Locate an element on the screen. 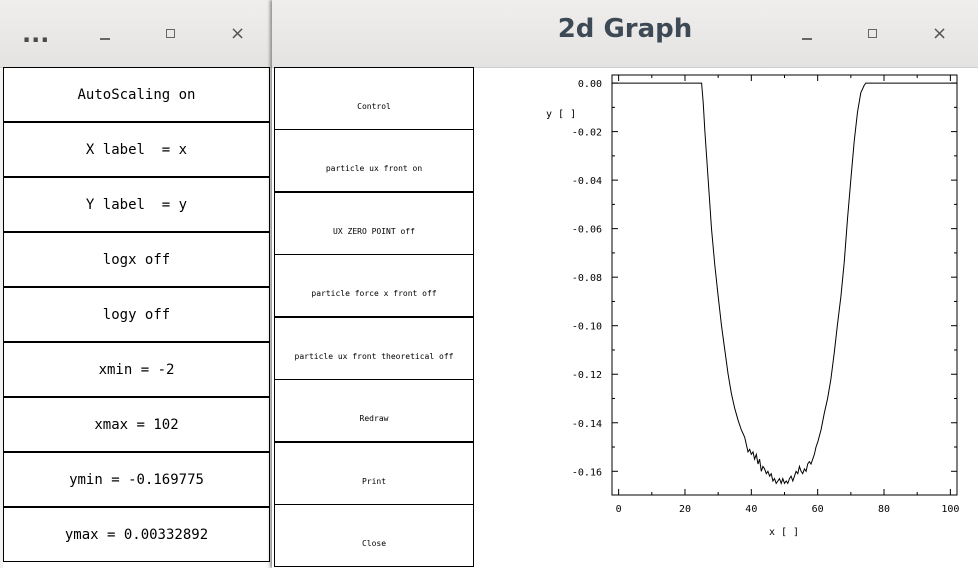 The image size is (978, 568). y-tick-label: -0.14 is located at coordinates (587, 424).